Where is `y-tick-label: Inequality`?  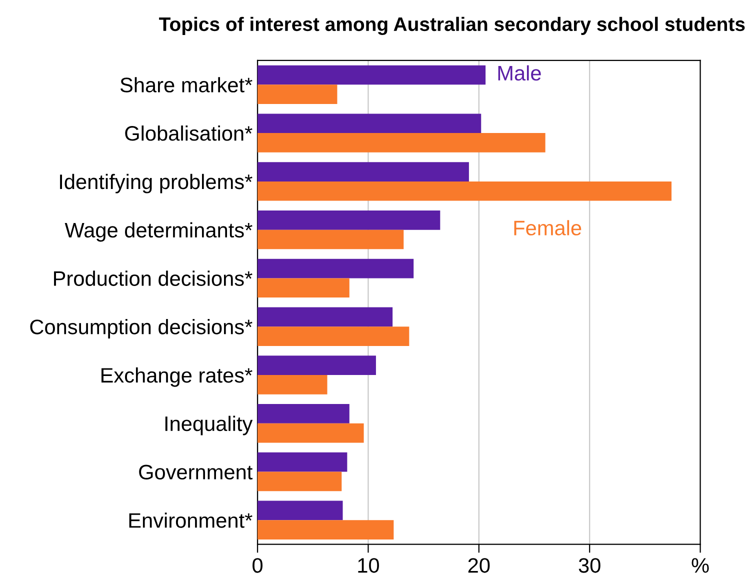 y-tick-label: Inequality is located at coordinates (209, 426).